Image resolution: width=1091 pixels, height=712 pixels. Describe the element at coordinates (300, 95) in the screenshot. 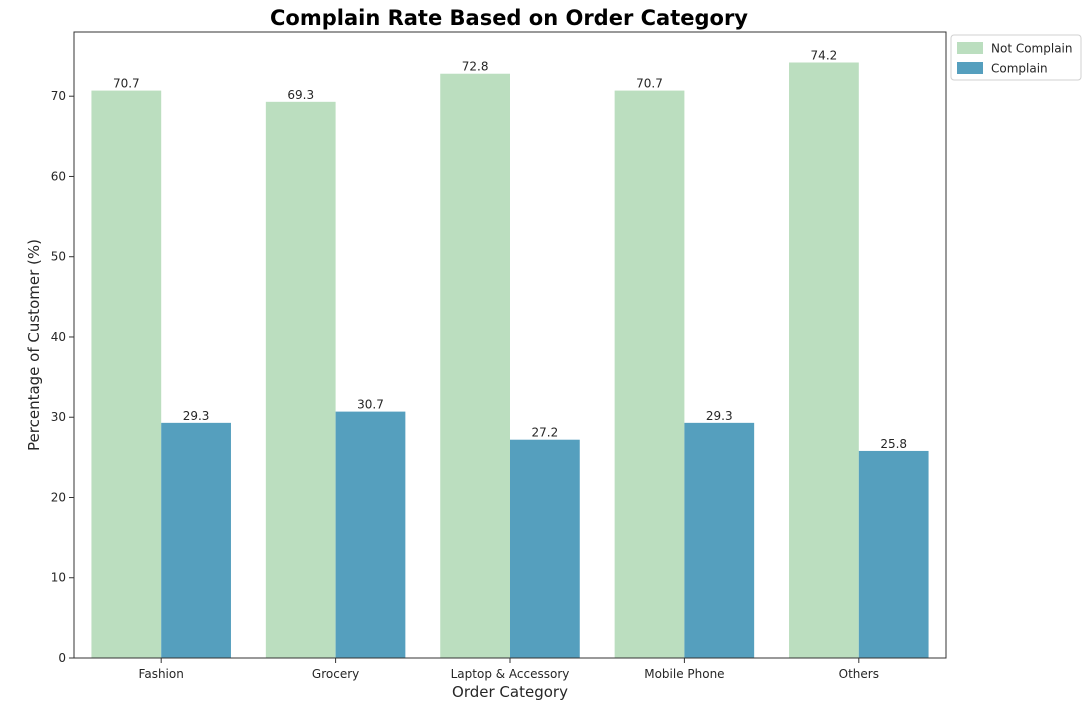

I see `data-label: 69.3` at that location.